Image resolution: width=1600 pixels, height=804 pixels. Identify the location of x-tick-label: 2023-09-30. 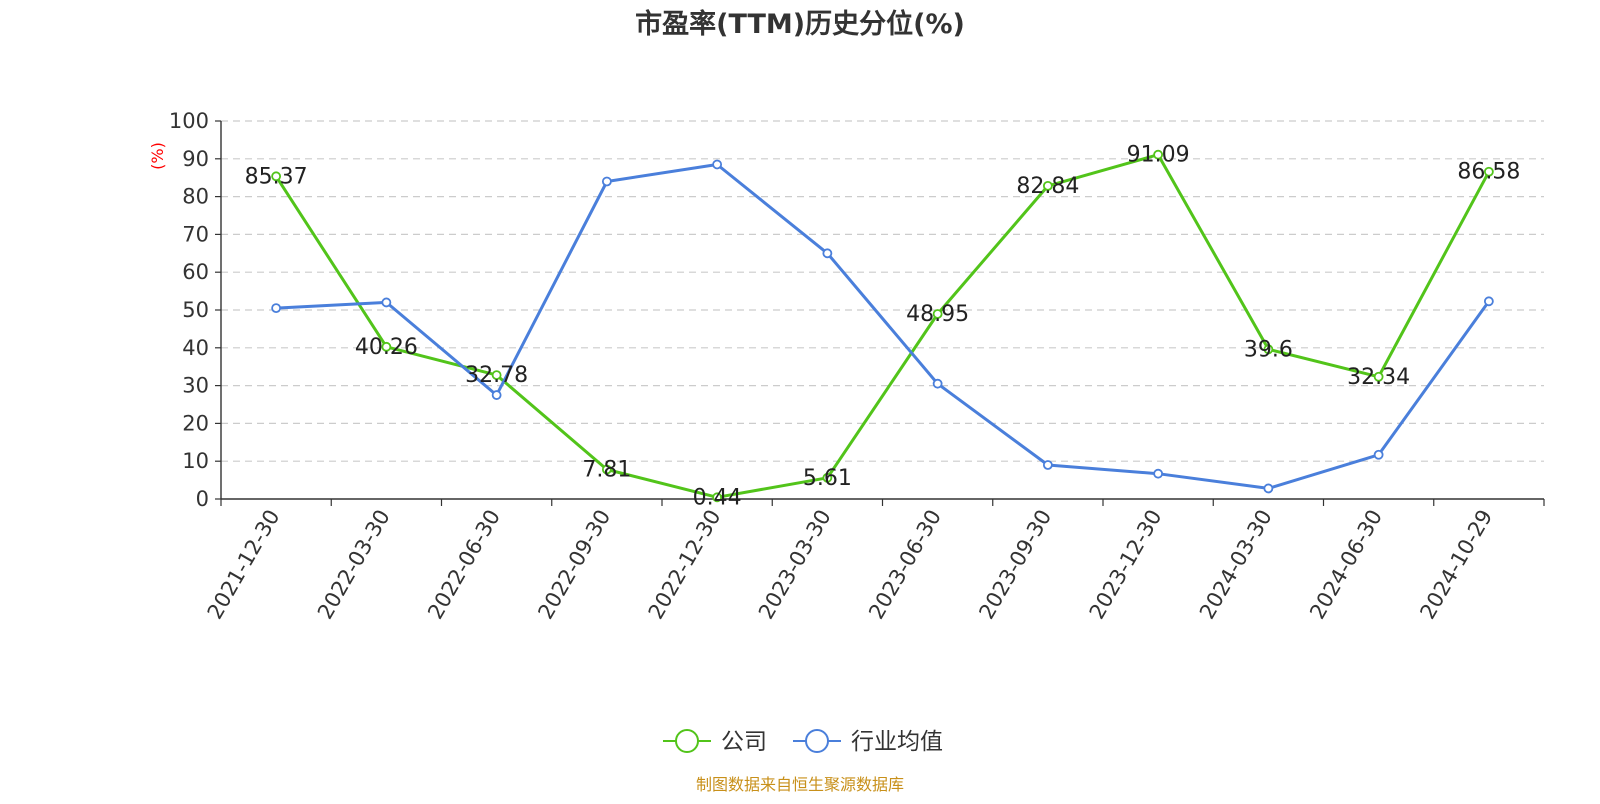
(1015, 565).